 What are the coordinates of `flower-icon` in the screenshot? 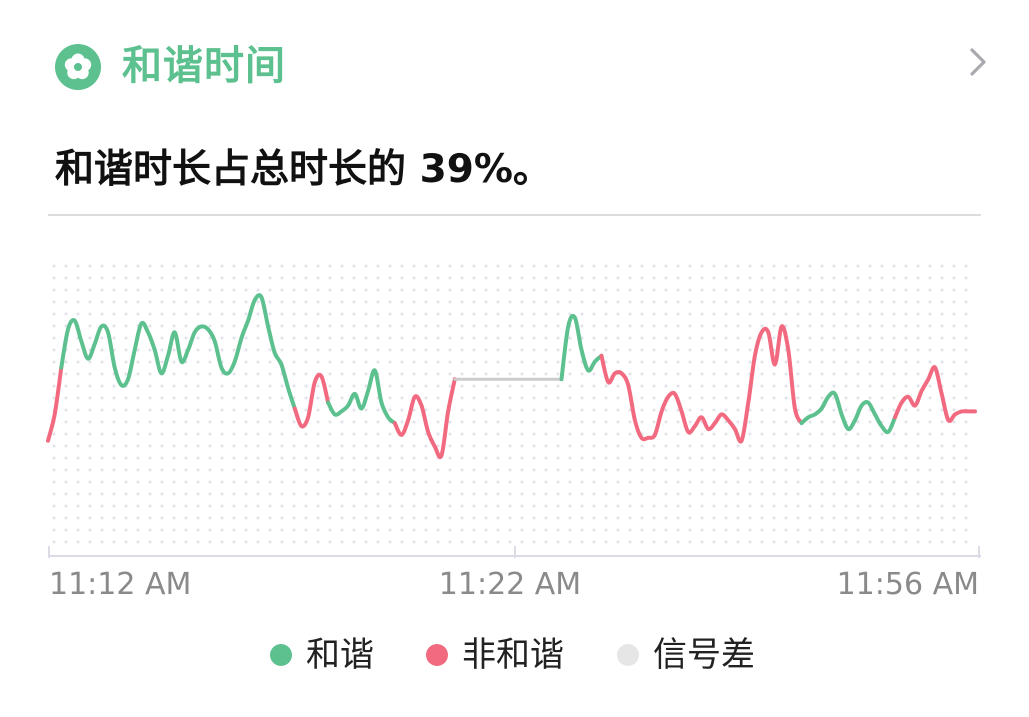 It's located at (78, 67).